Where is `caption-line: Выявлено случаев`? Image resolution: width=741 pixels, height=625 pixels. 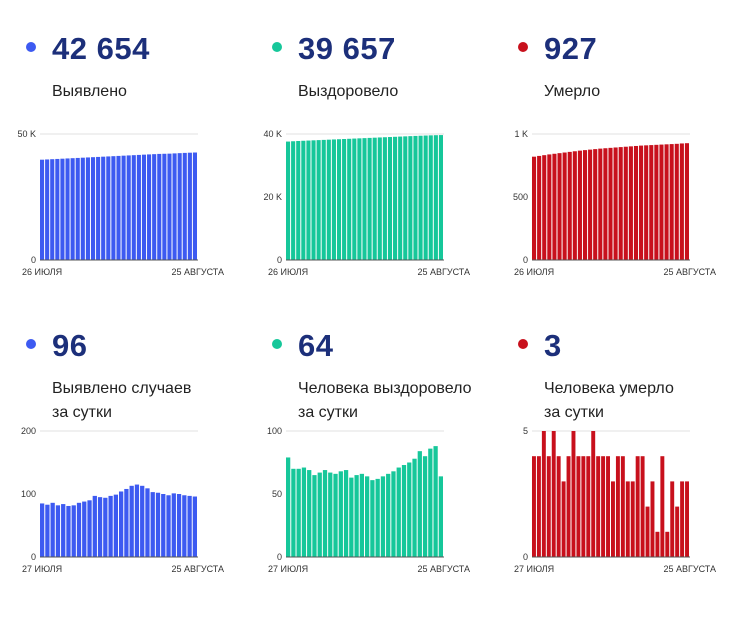
caption-line: Выявлено случаев is located at coordinates (122, 388).